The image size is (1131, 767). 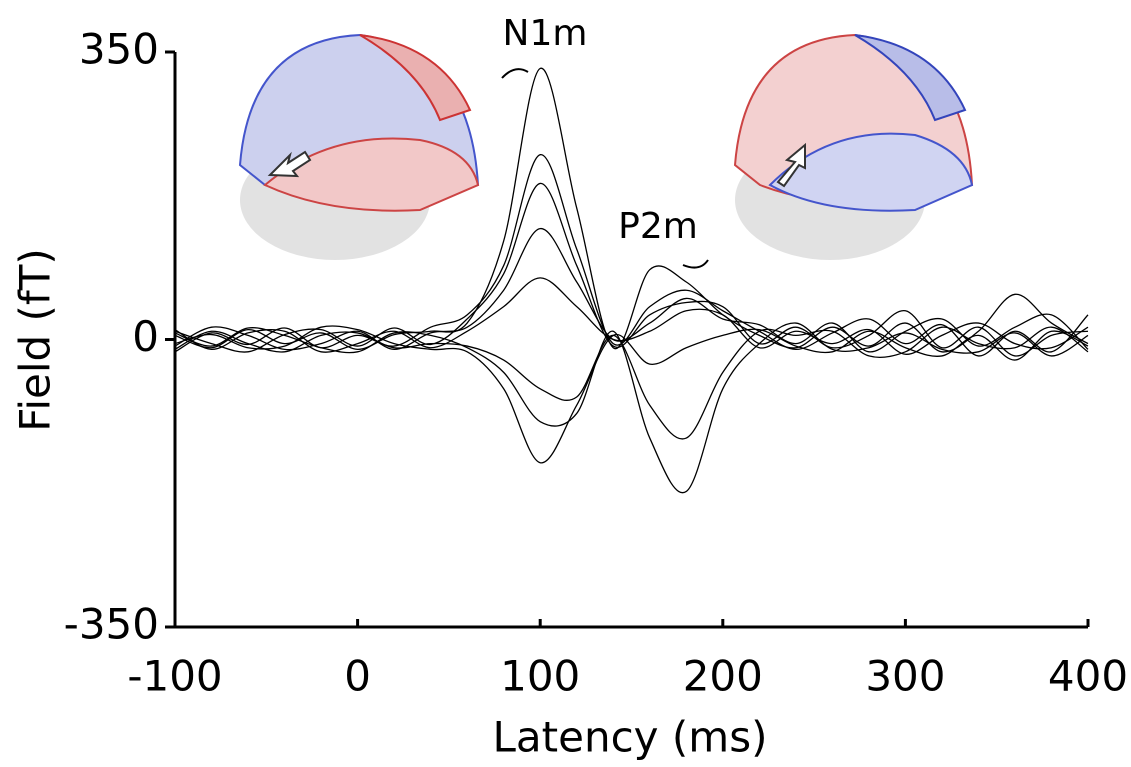 What do you see at coordinates (1088, 676) in the screenshot?
I see `x-tick-label: 400` at bounding box center [1088, 676].